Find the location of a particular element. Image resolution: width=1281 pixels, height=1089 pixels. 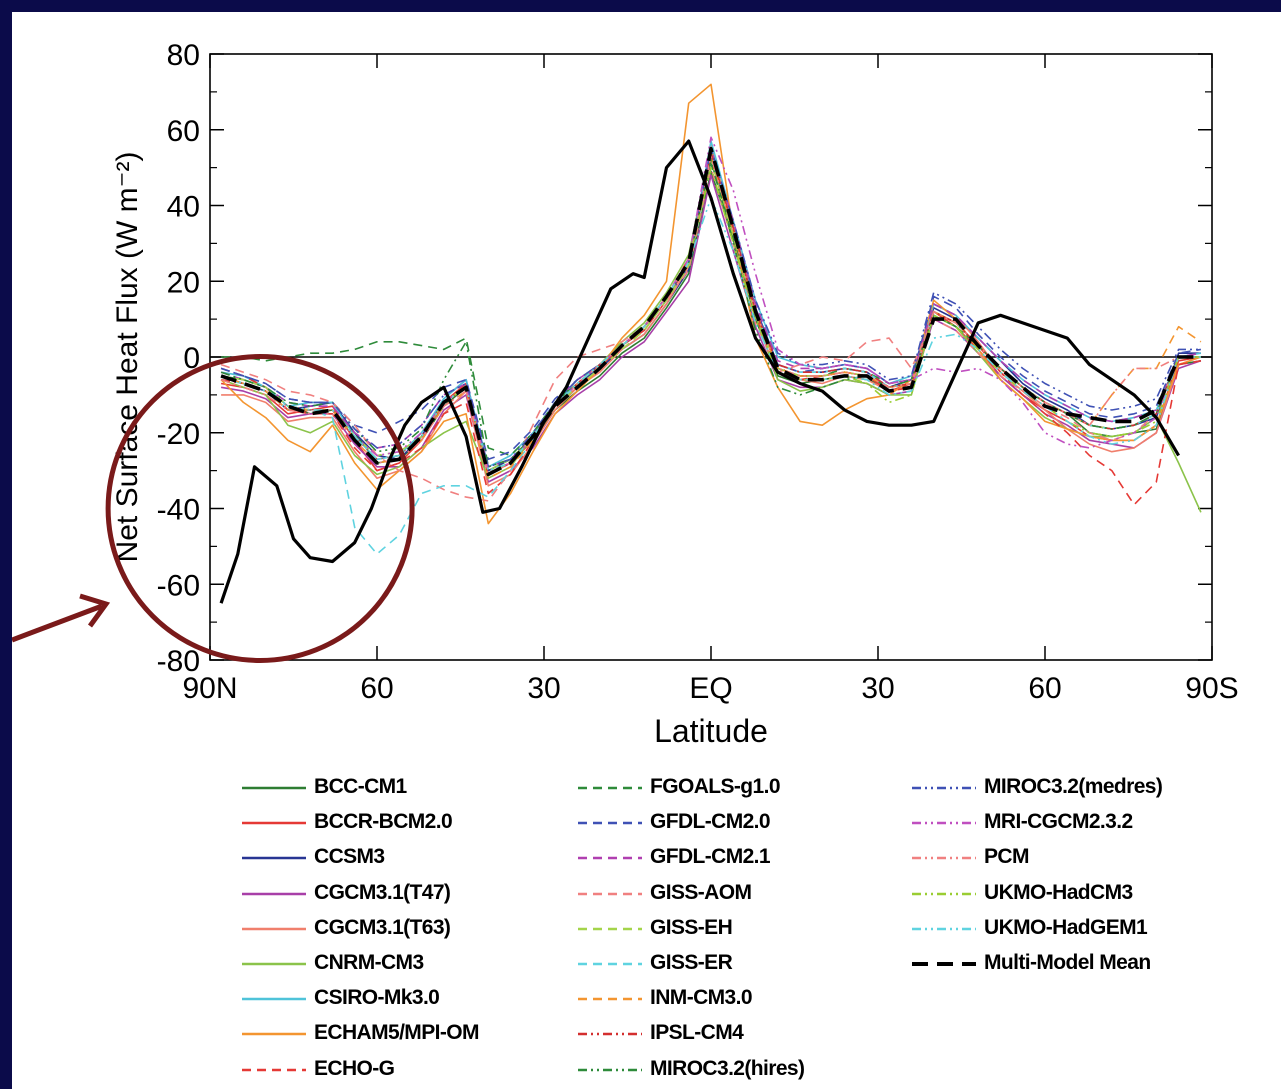

legend-item: FGOALS-g1.0 is located at coordinates (679, 787).